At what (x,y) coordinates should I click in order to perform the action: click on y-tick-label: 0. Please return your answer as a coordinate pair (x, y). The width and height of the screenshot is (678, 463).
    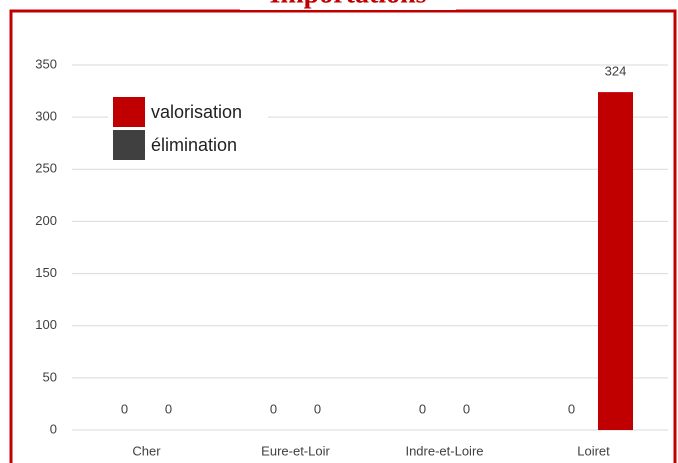
    Looking at the image, I should click on (53, 428).